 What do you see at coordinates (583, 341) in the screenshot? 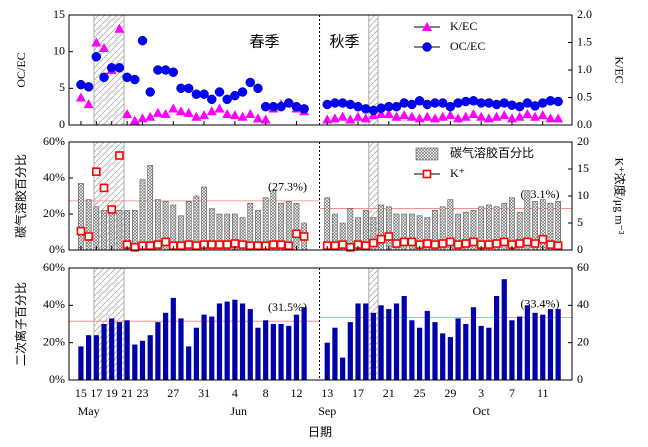
I see `y2-tick-label: 20` at bounding box center [583, 341].